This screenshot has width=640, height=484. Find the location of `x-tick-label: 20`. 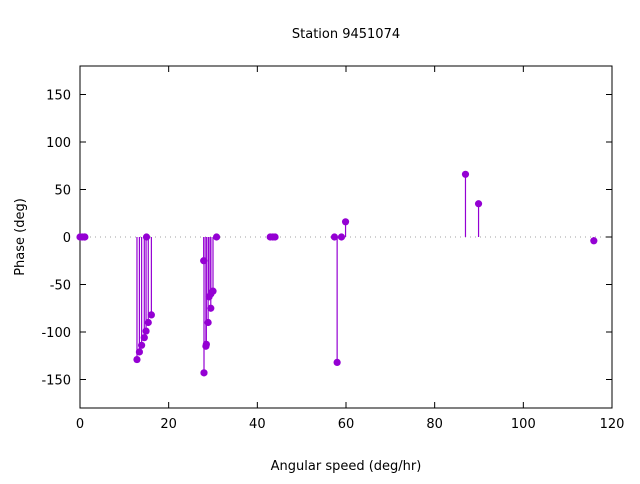

x-tick-label: 20 is located at coordinates (168, 424).